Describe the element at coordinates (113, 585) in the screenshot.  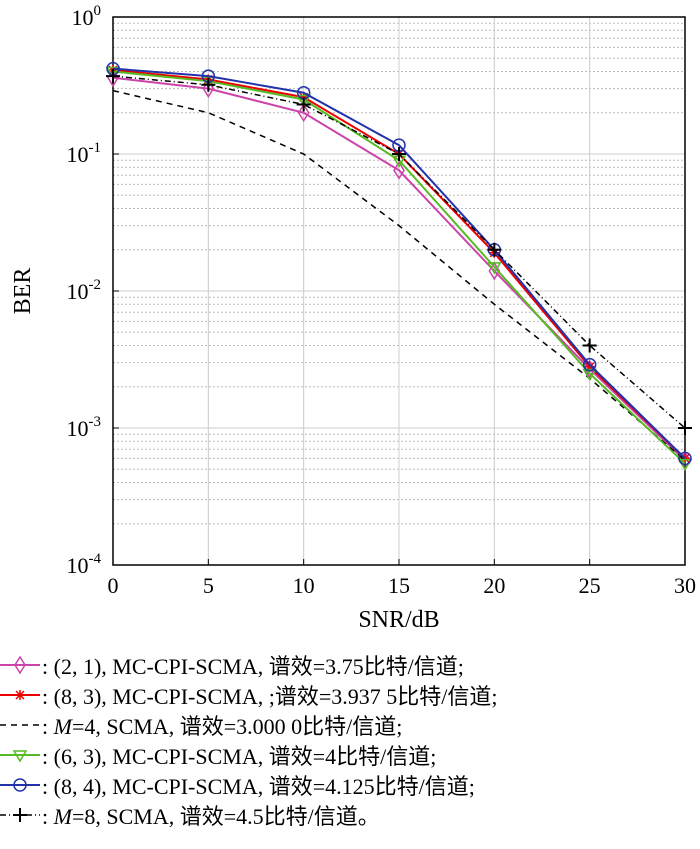
I see `x-tick-label: 0` at that location.